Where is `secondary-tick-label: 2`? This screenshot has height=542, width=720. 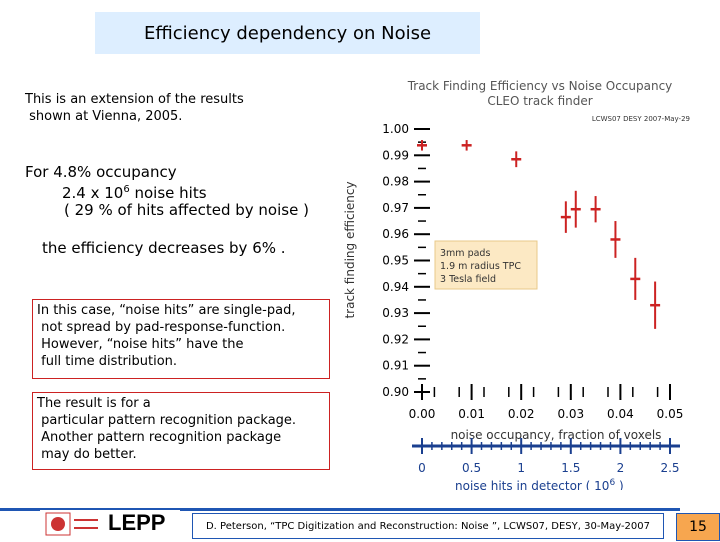 secondary-tick-label: 2 is located at coordinates (621, 468).